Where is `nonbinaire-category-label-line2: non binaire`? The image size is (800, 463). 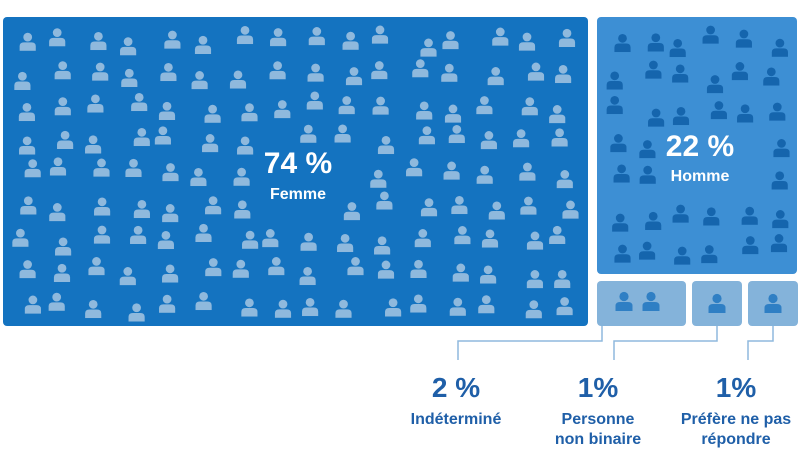 nonbinaire-category-label-line2: non binaire is located at coordinates (598, 439).